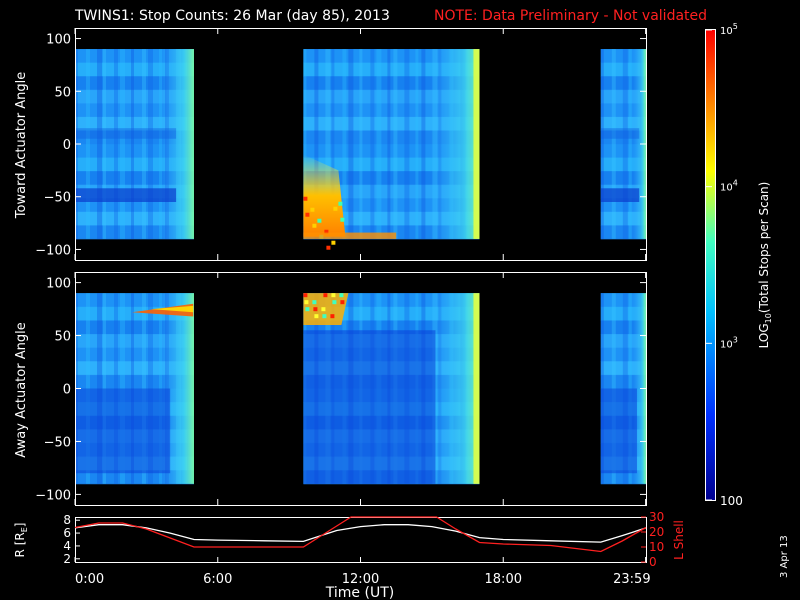  Describe the element at coordinates (656, 532) in the screenshot. I see `right-tick-label: 20` at that location.